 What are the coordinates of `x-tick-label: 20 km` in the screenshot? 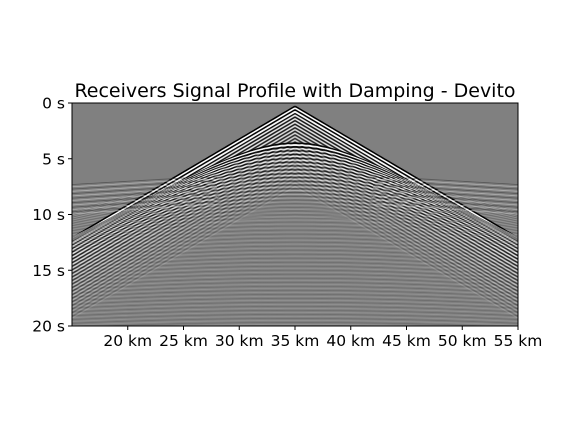 It's located at (127, 341).